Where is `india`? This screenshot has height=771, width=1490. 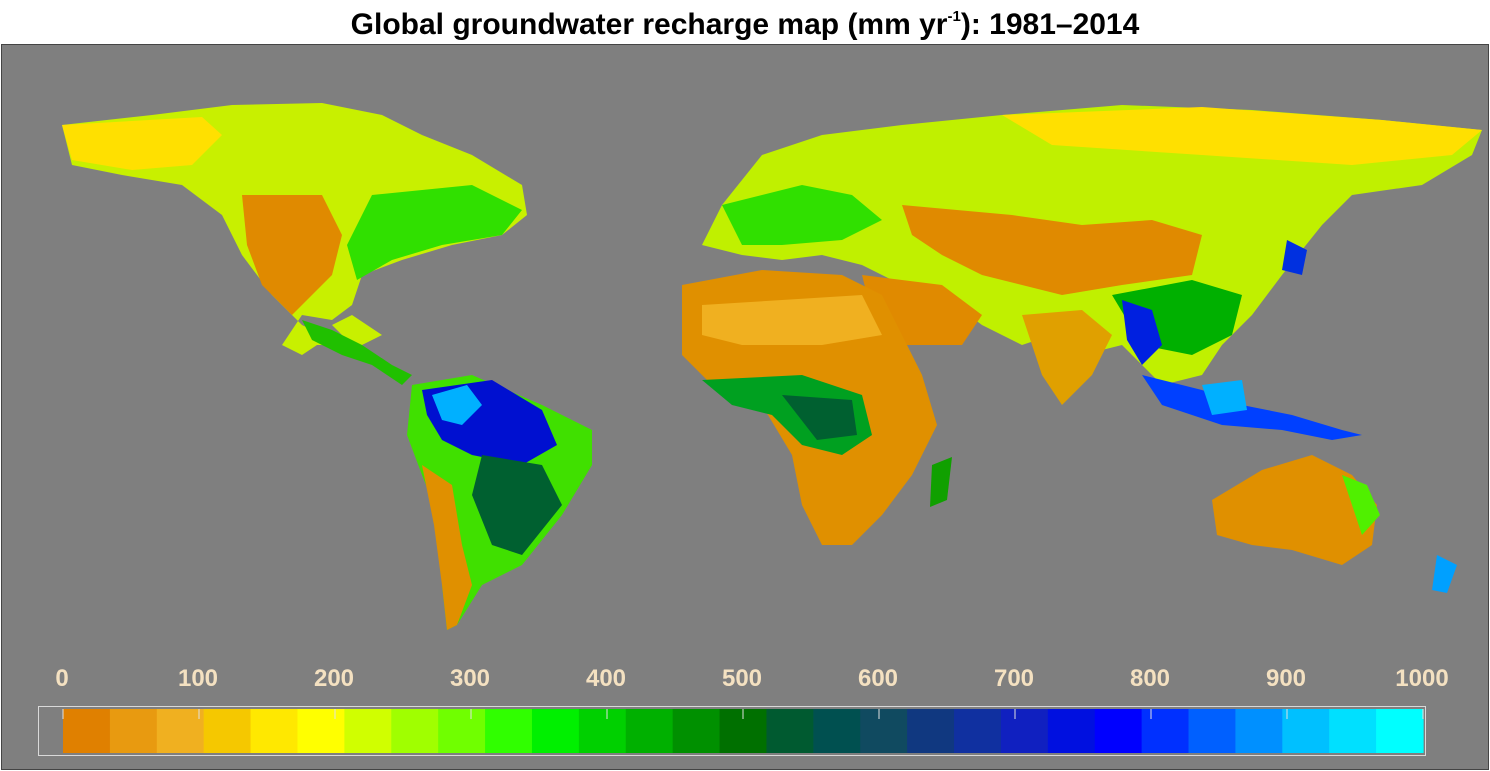
india is located at coordinates (1067, 357).